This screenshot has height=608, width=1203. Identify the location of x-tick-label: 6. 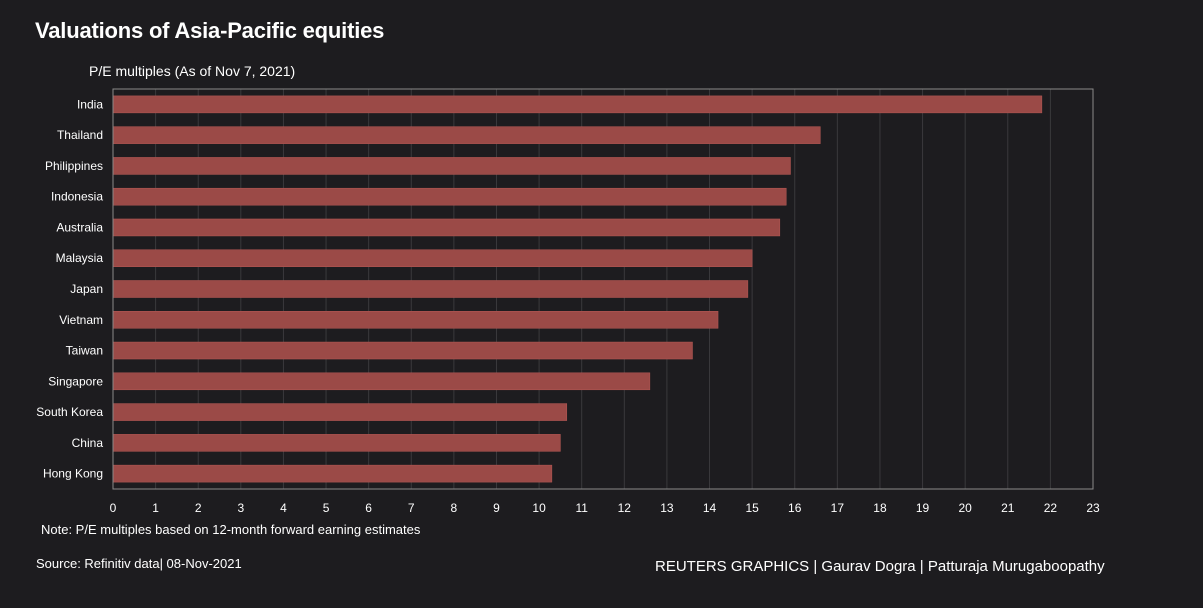
(368, 508).